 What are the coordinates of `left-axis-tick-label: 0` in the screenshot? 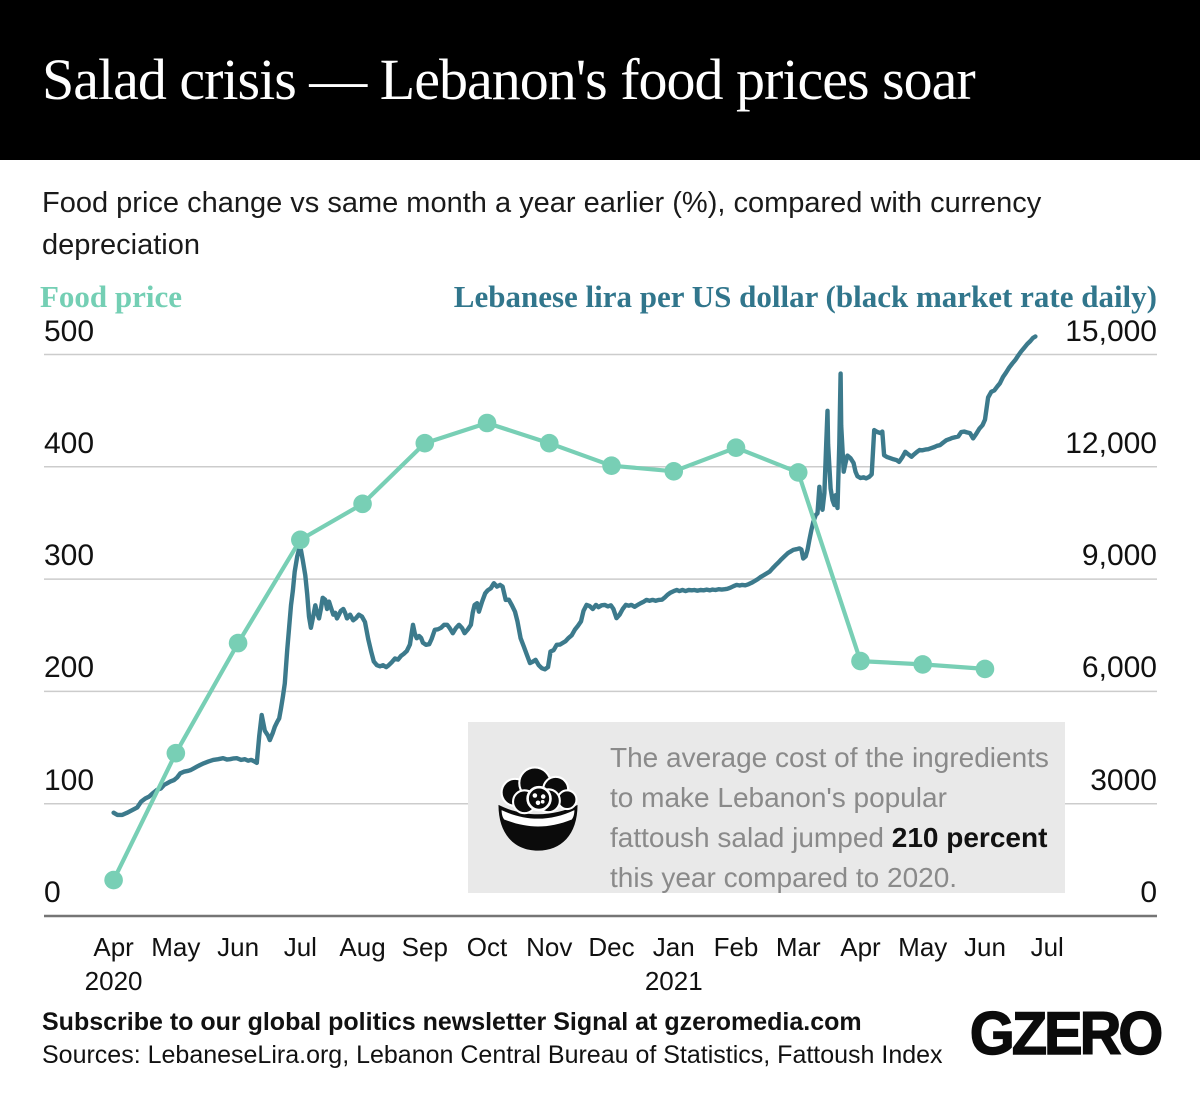 It's located at (52, 892).